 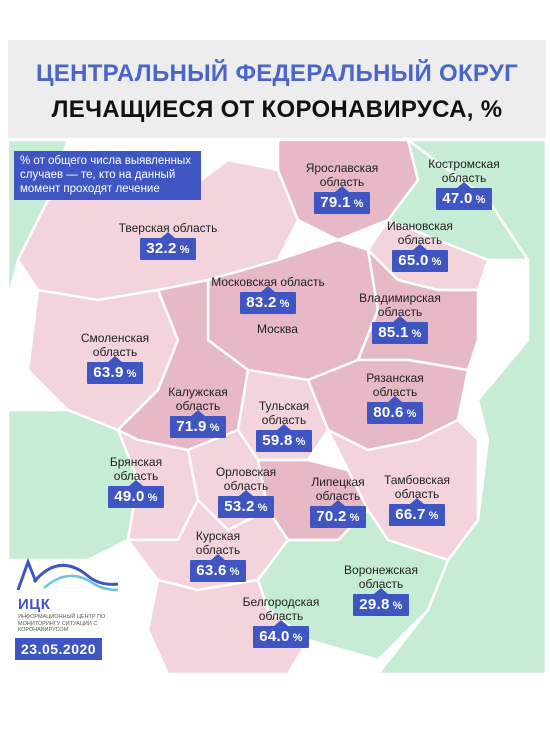 I want to click on region-name: Владимирская область, so click(x=400, y=305).